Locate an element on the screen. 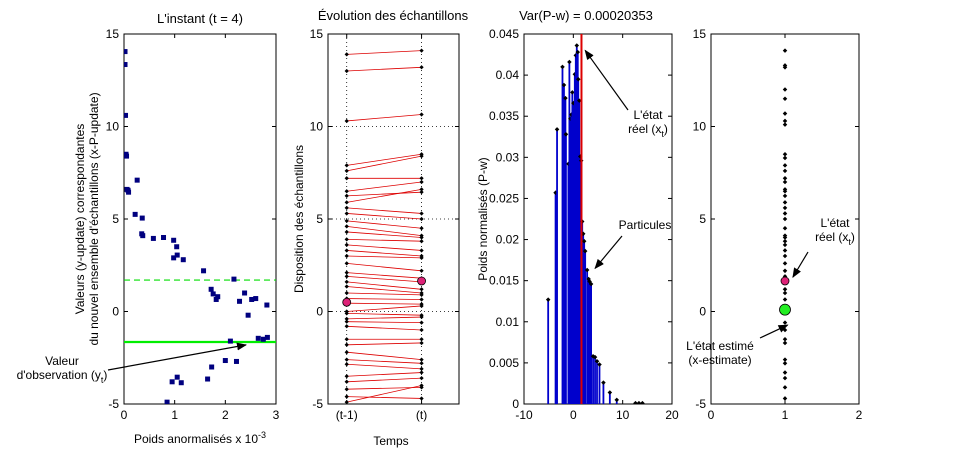  annotation-true-state: L'état réel (xt) is located at coordinates (835, 231).